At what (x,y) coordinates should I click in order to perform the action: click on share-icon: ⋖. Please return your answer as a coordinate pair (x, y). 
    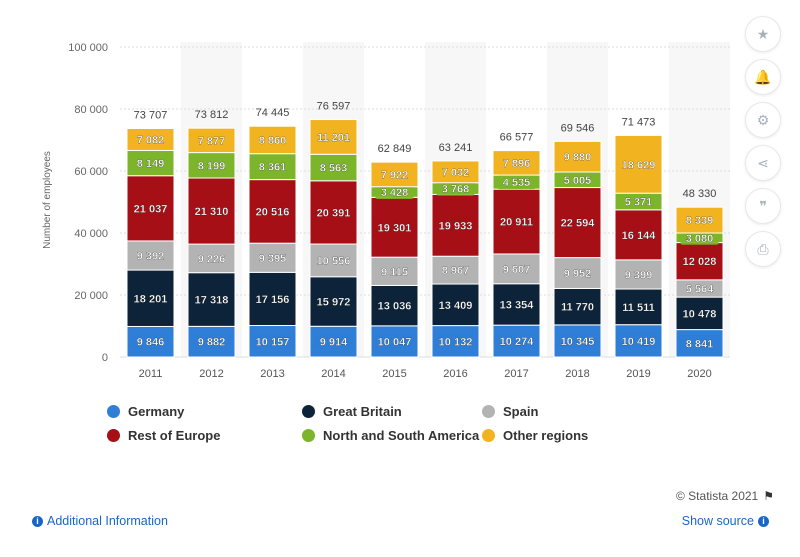
    Looking at the image, I should click on (763, 163).